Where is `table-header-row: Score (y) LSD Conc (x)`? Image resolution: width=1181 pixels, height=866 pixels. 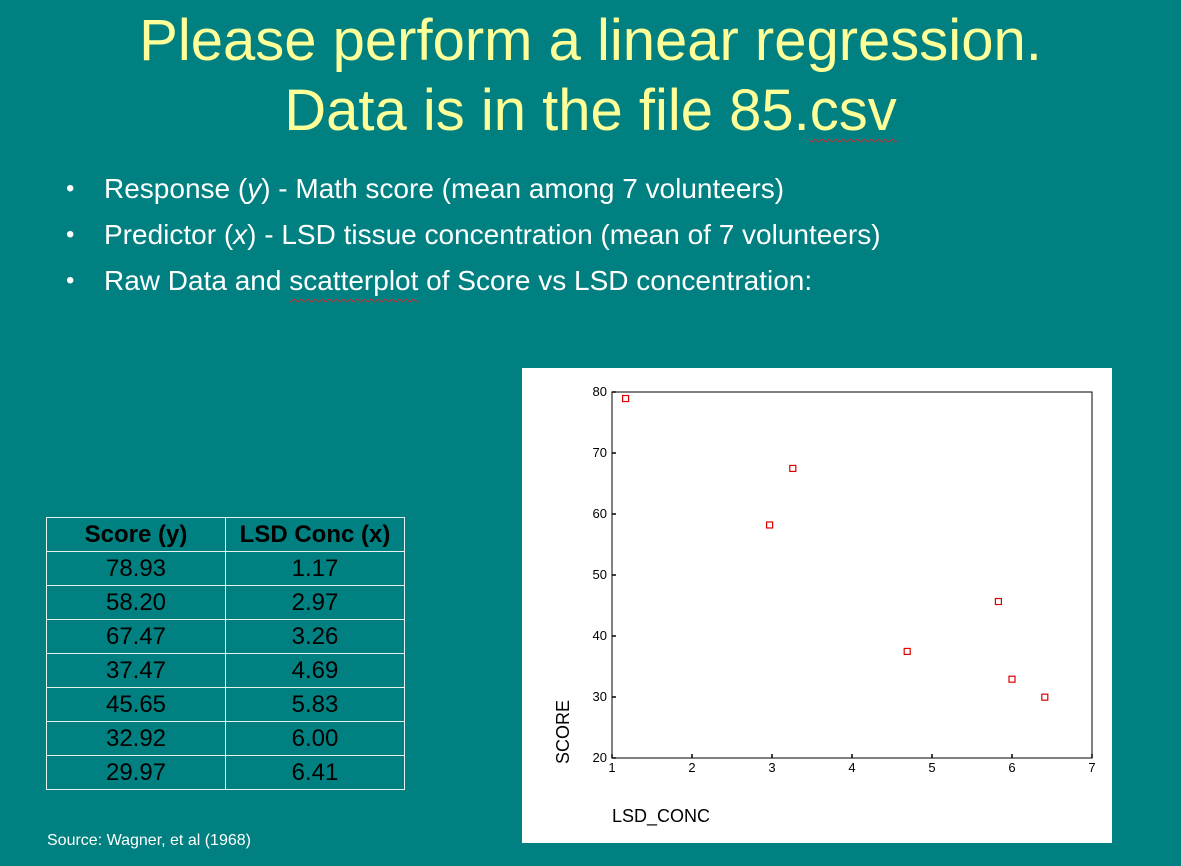 table-header-row: Score (y) LSD Conc (x) is located at coordinates (225, 534).